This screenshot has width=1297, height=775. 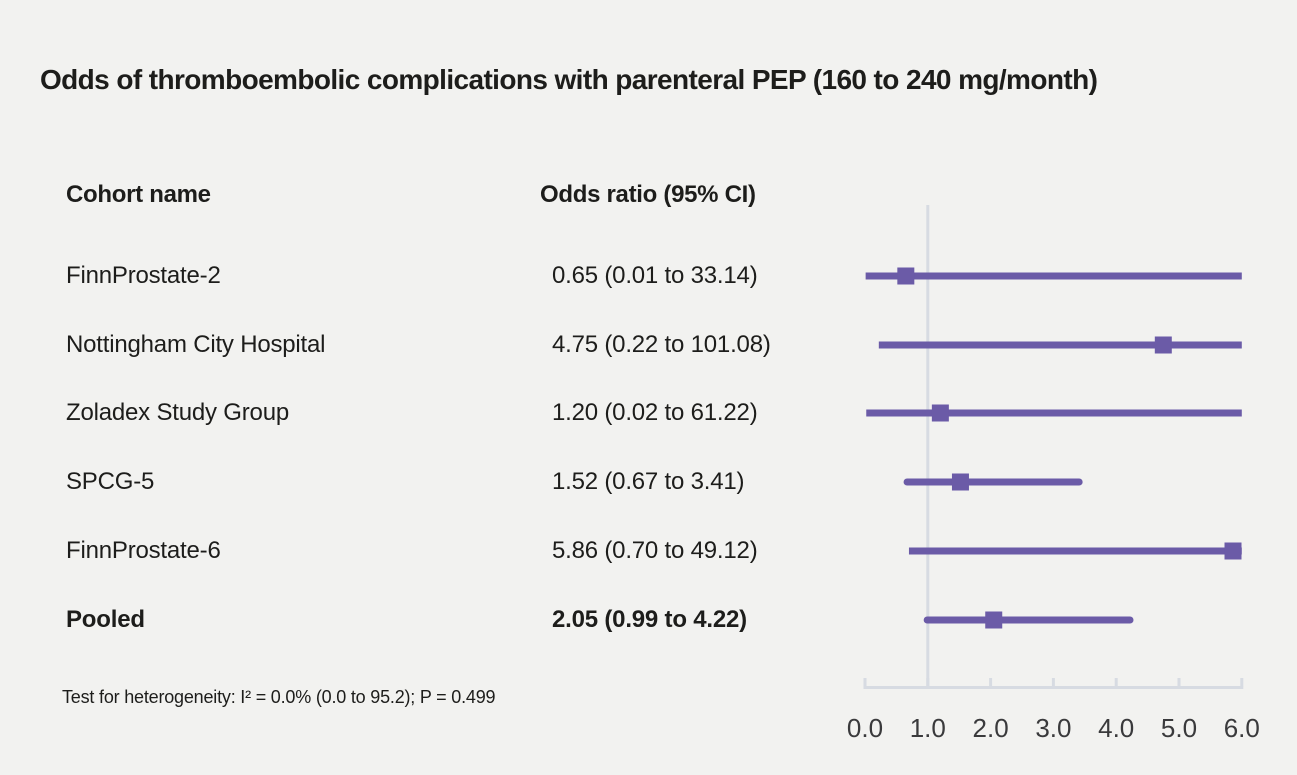 I want to click on odds-ratio-value: 1.20 (0.02 to 61.22), so click(x=655, y=412).